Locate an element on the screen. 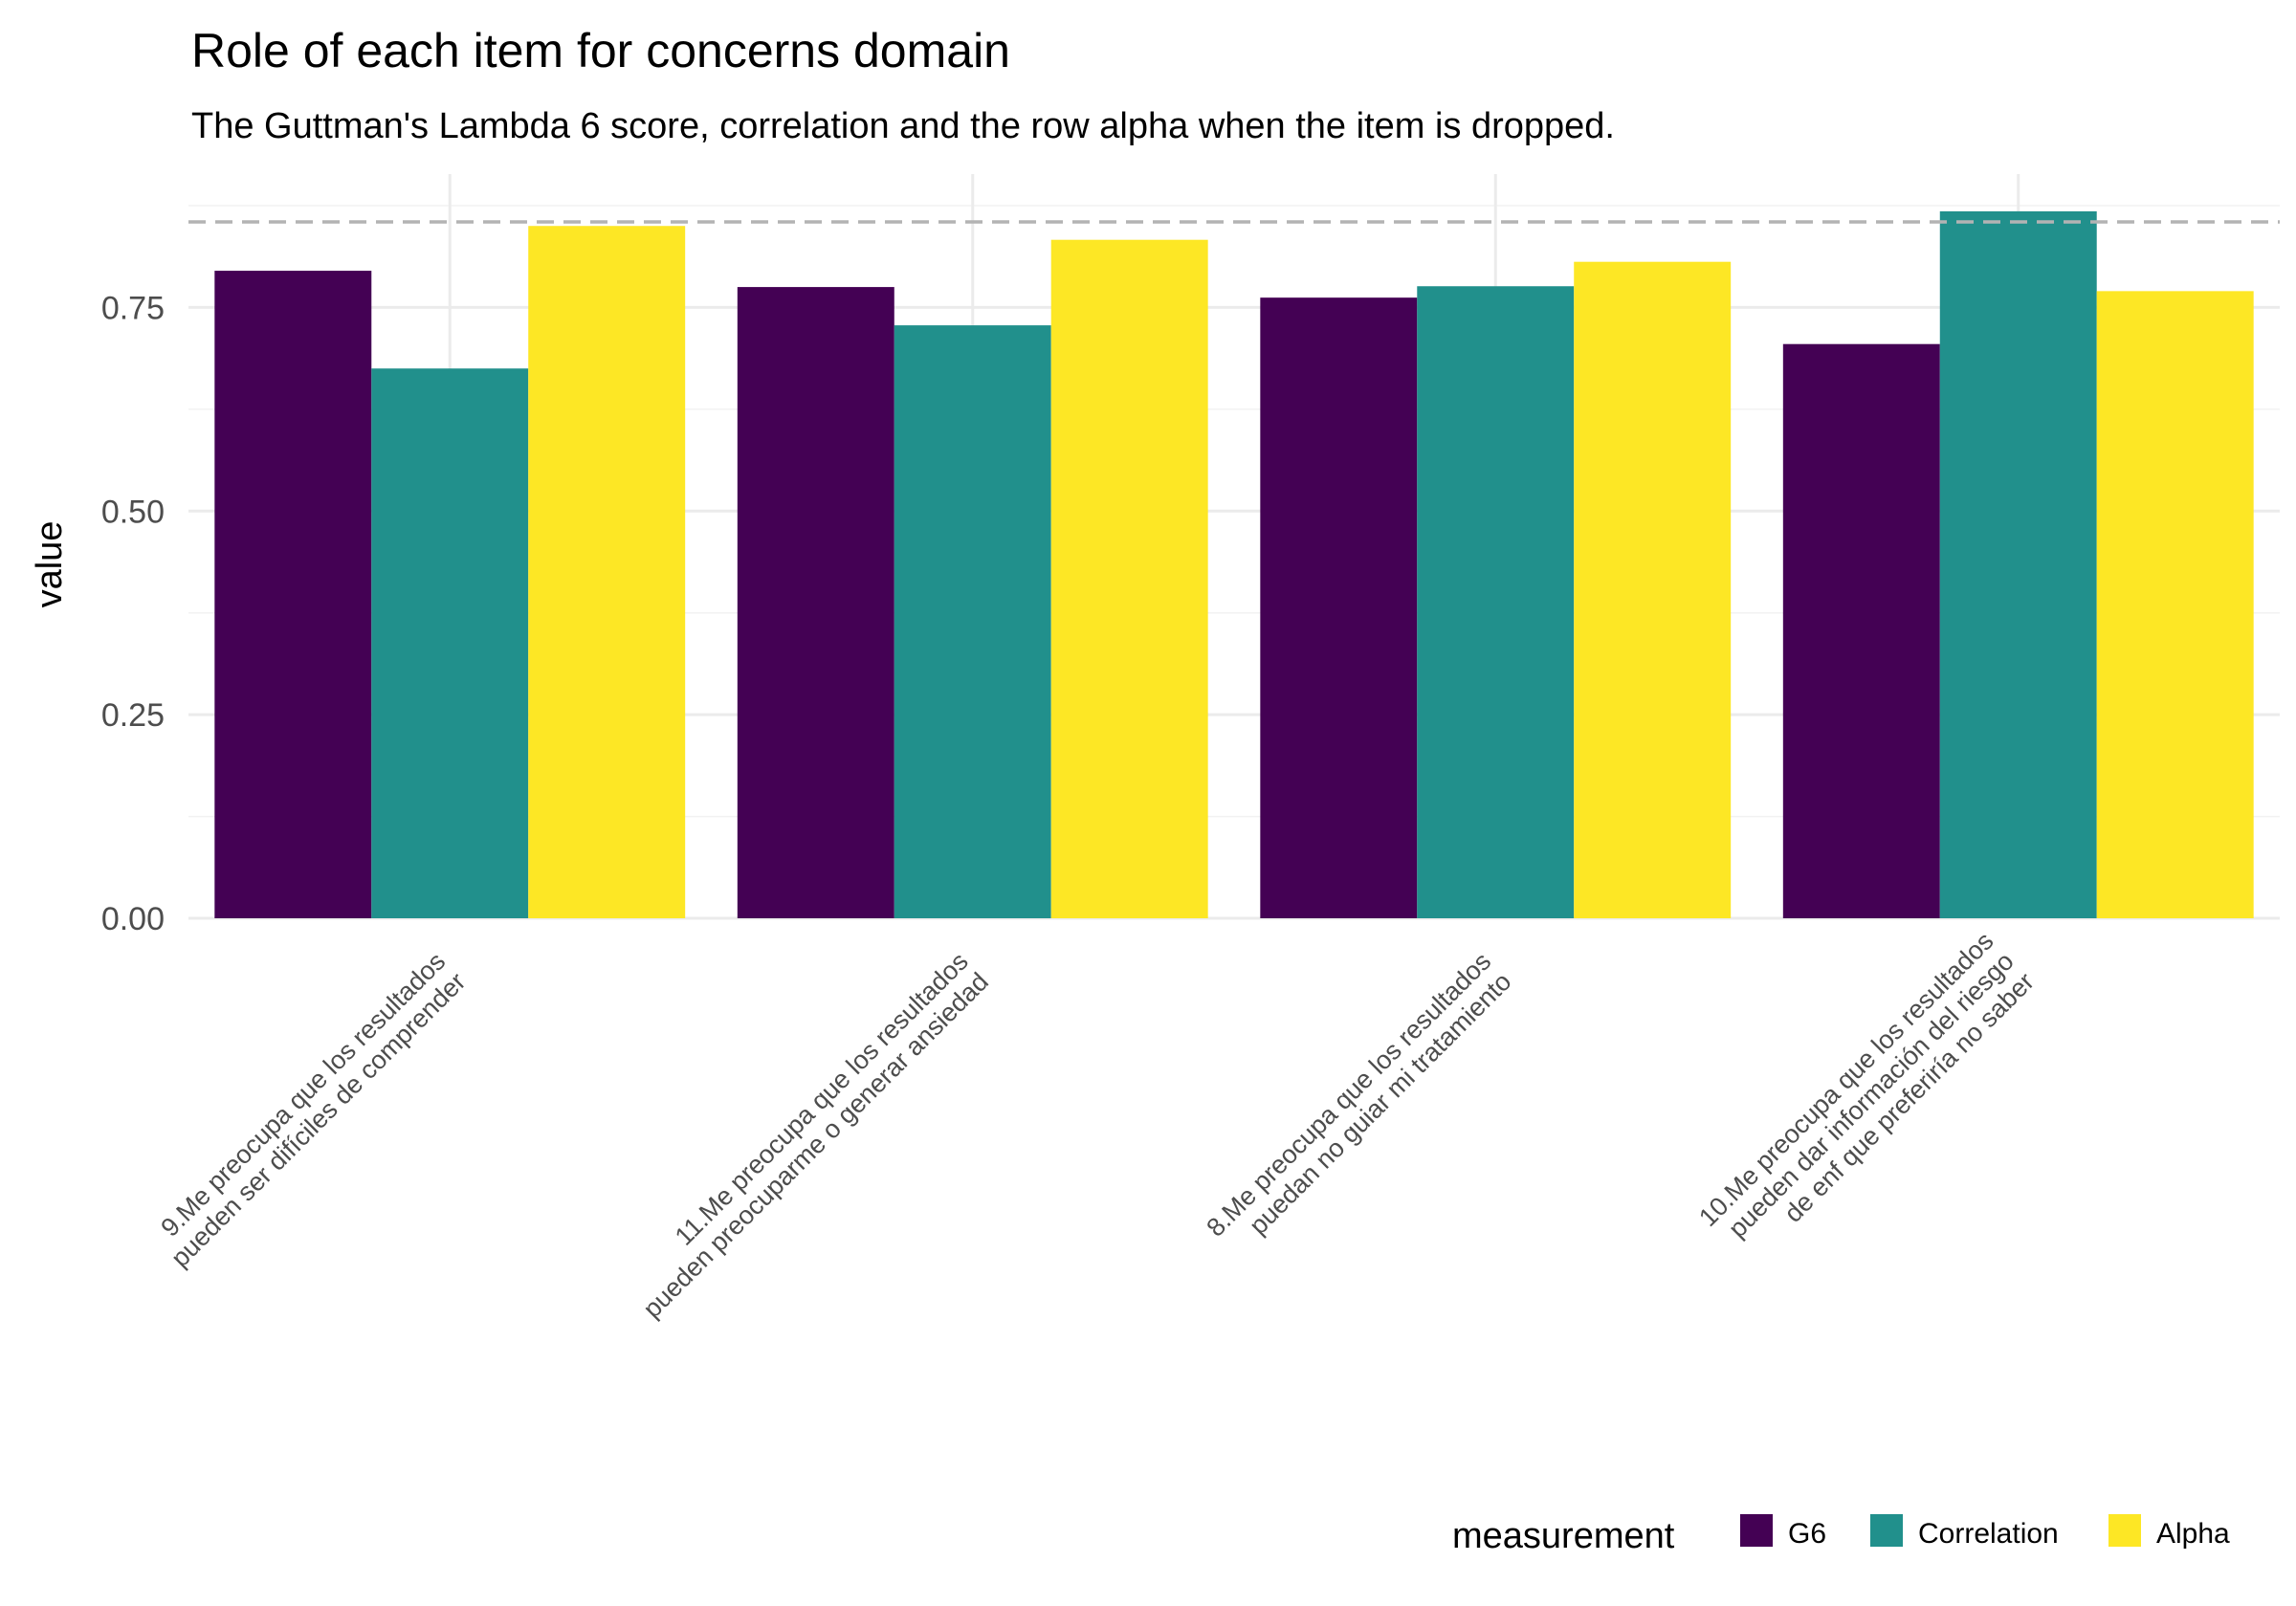 This screenshot has width=2296, height=1606. x-tick-label: pueden dar información del riesgo is located at coordinates (1871, 1095).